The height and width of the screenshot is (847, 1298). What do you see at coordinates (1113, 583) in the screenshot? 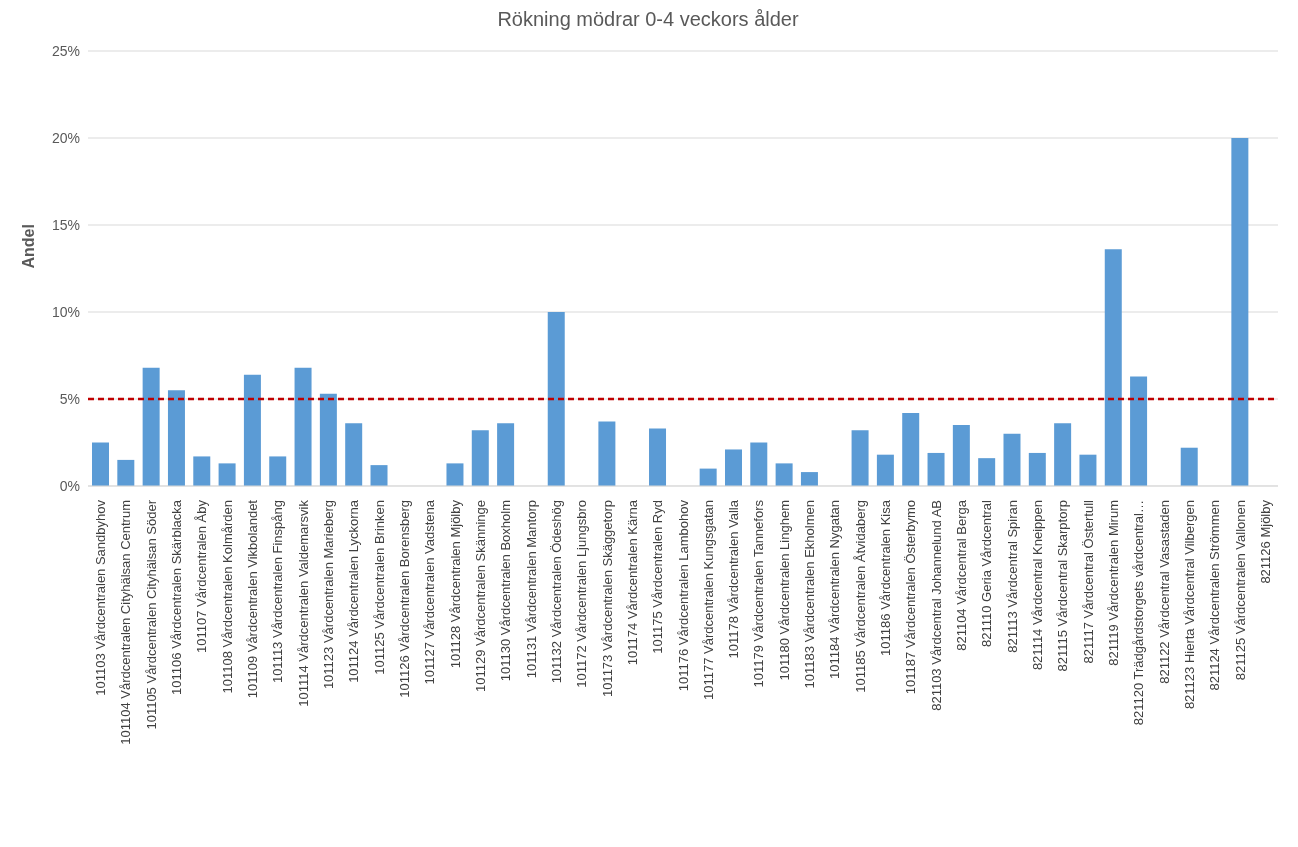
I see `x-tick-label: 821119 Vårdcentralen Mirum` at bounding box center [1113, 583].